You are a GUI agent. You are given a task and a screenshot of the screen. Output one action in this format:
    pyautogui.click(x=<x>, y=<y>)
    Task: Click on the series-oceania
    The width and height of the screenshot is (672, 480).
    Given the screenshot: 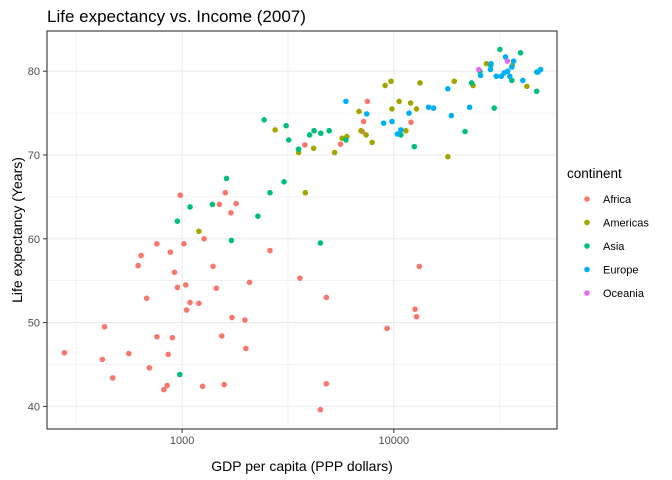 What is the action you would take?
    pyautogui.click(x=493, y=65)
    